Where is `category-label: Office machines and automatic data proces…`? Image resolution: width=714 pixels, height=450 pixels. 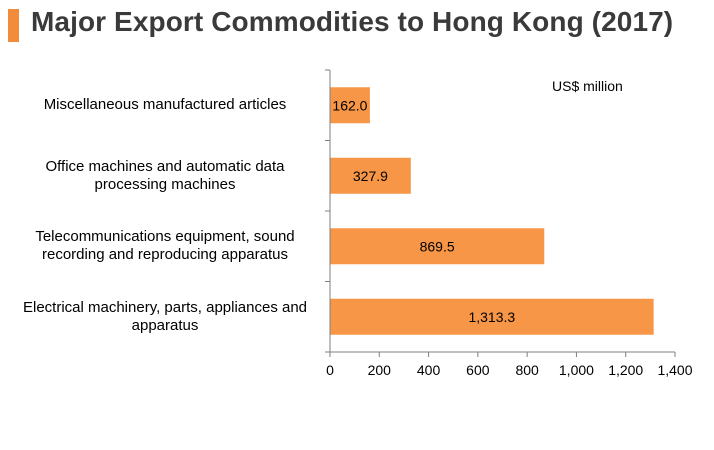 category-label: Office machines and automatic data proces… is located at coordinates (165, 176).